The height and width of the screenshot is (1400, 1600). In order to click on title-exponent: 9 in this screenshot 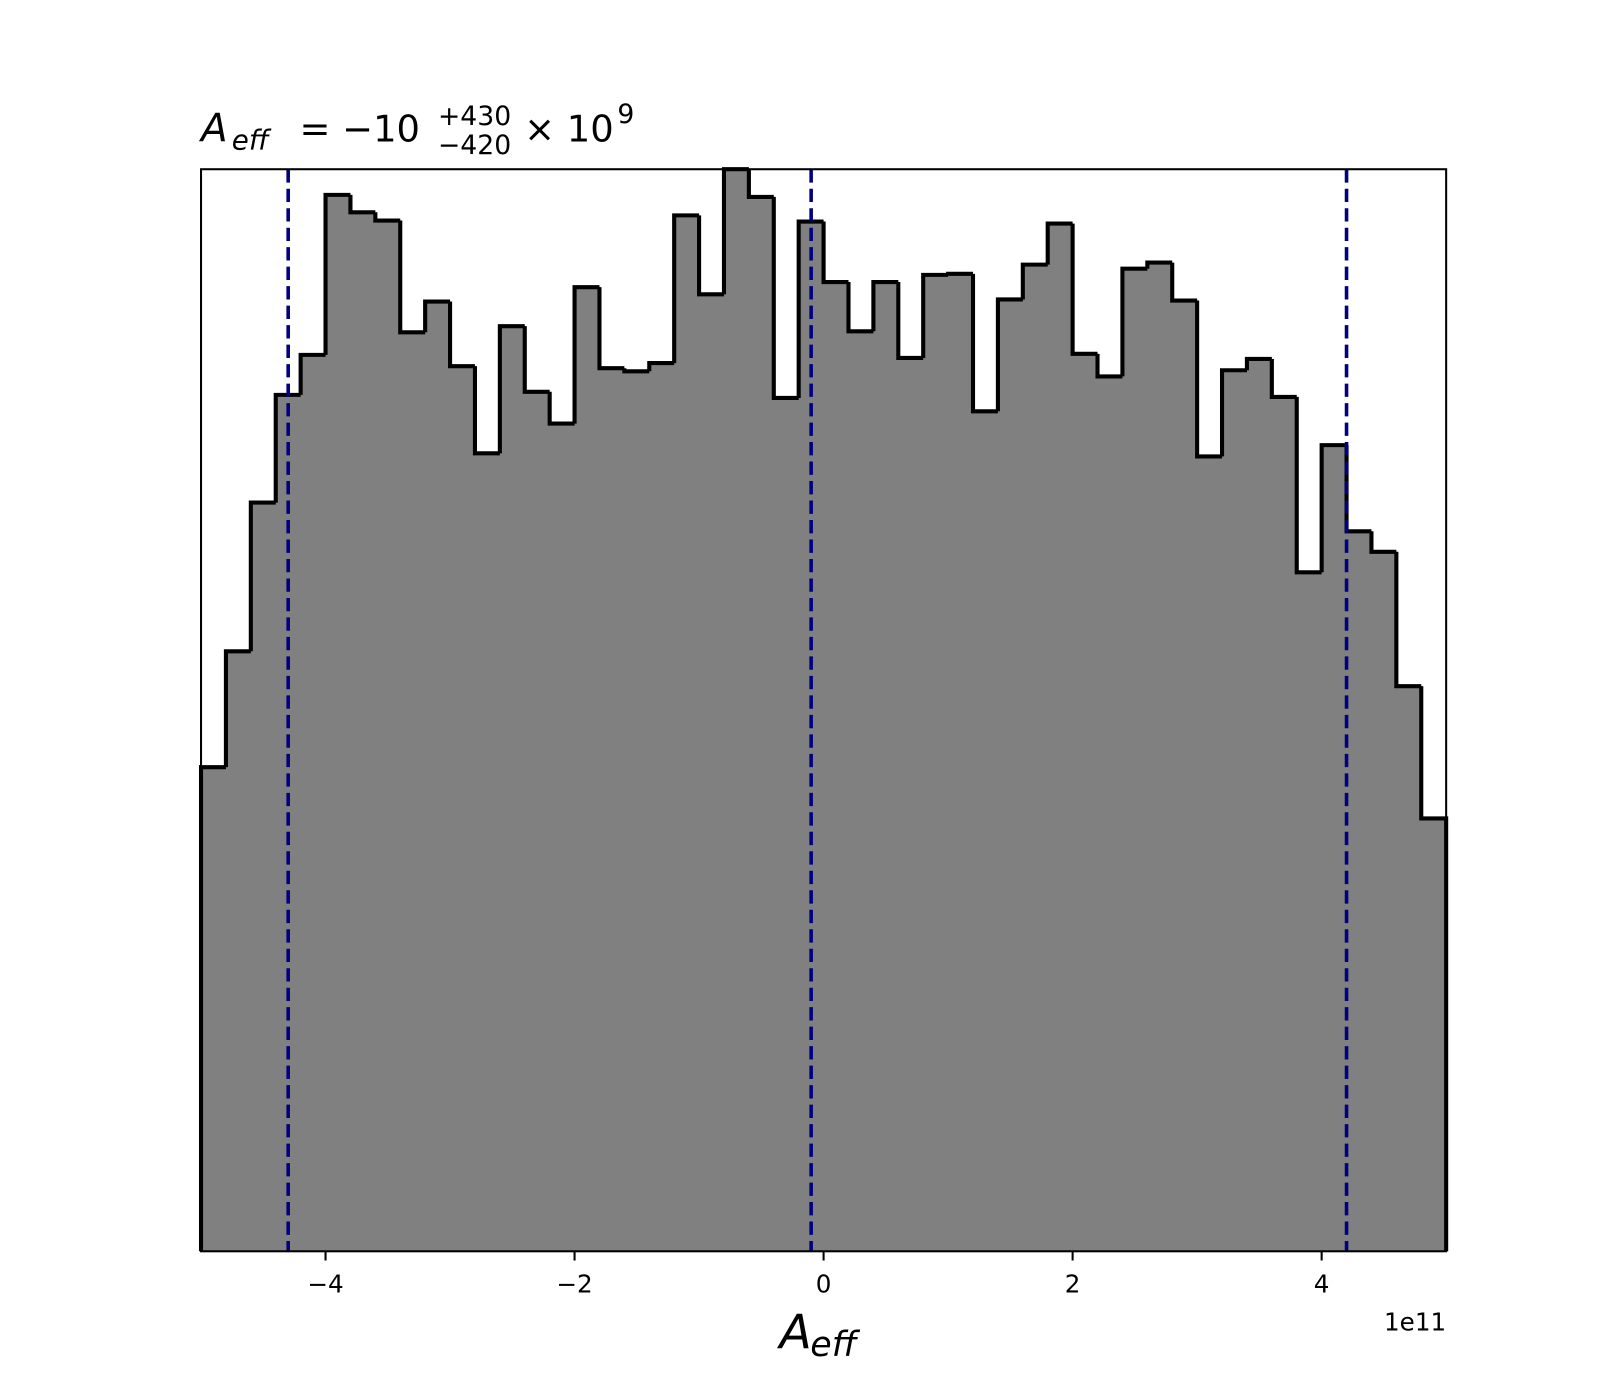, I will do `click(625, 114)`.